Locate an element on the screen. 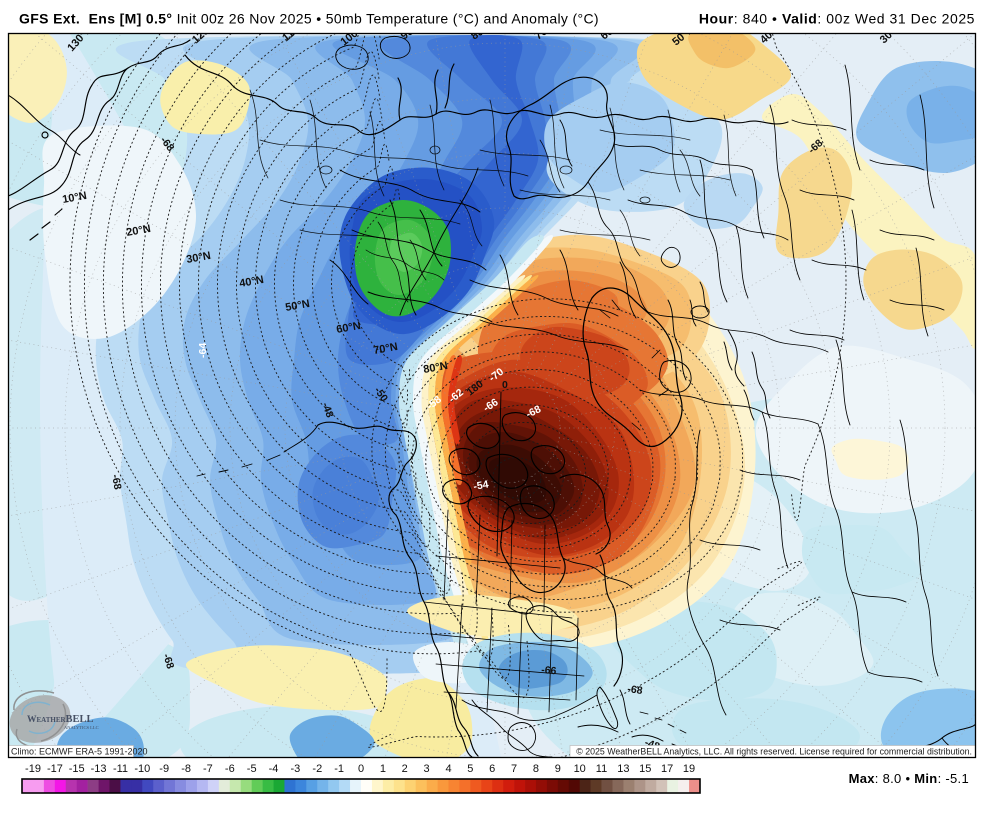  svg-text: 7 is located at coordinates (514, 769).